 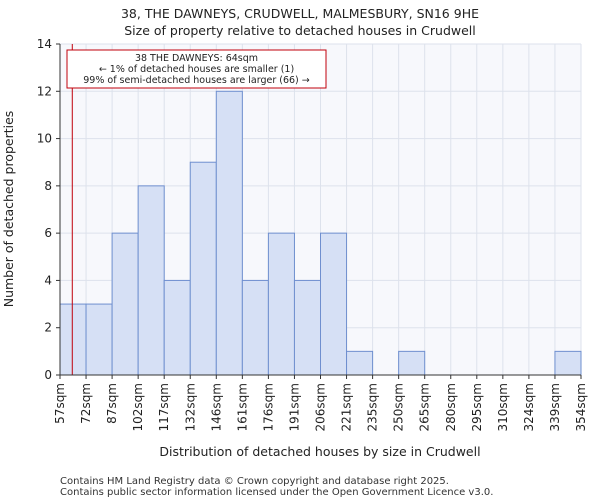 What do you see at coordinates (48, 186) in the screenshot?
I see `y-tick-label: 8` at bounding box center [48, 186].